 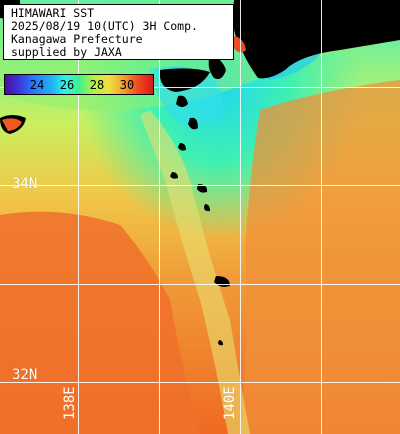 I want to click on scale-tick-label: 30, so click(x=127, y=85).